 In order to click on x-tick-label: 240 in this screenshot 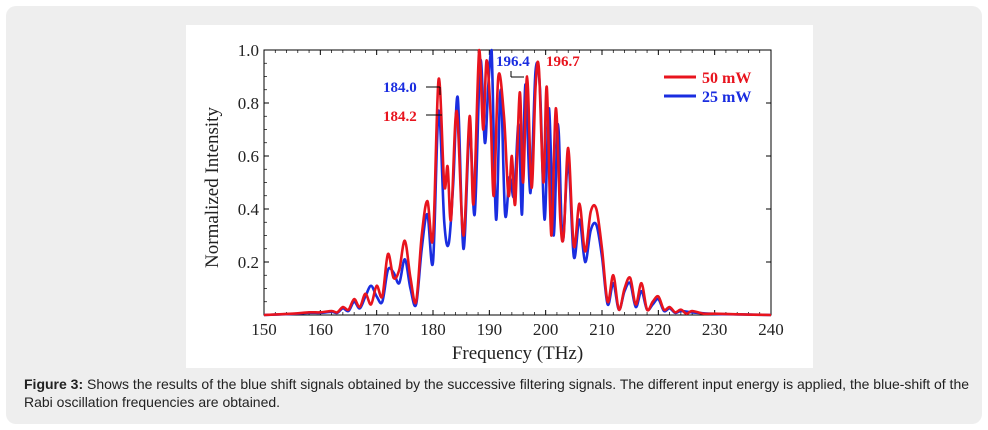, I will do `click(771, 329)`.